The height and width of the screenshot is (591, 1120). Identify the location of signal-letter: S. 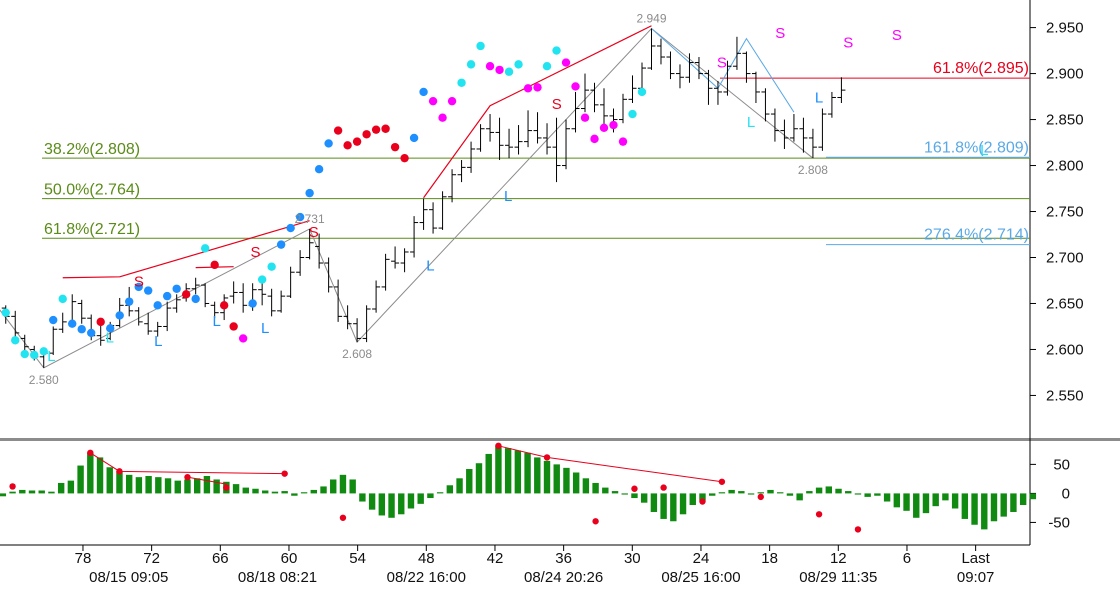
(139, 281).